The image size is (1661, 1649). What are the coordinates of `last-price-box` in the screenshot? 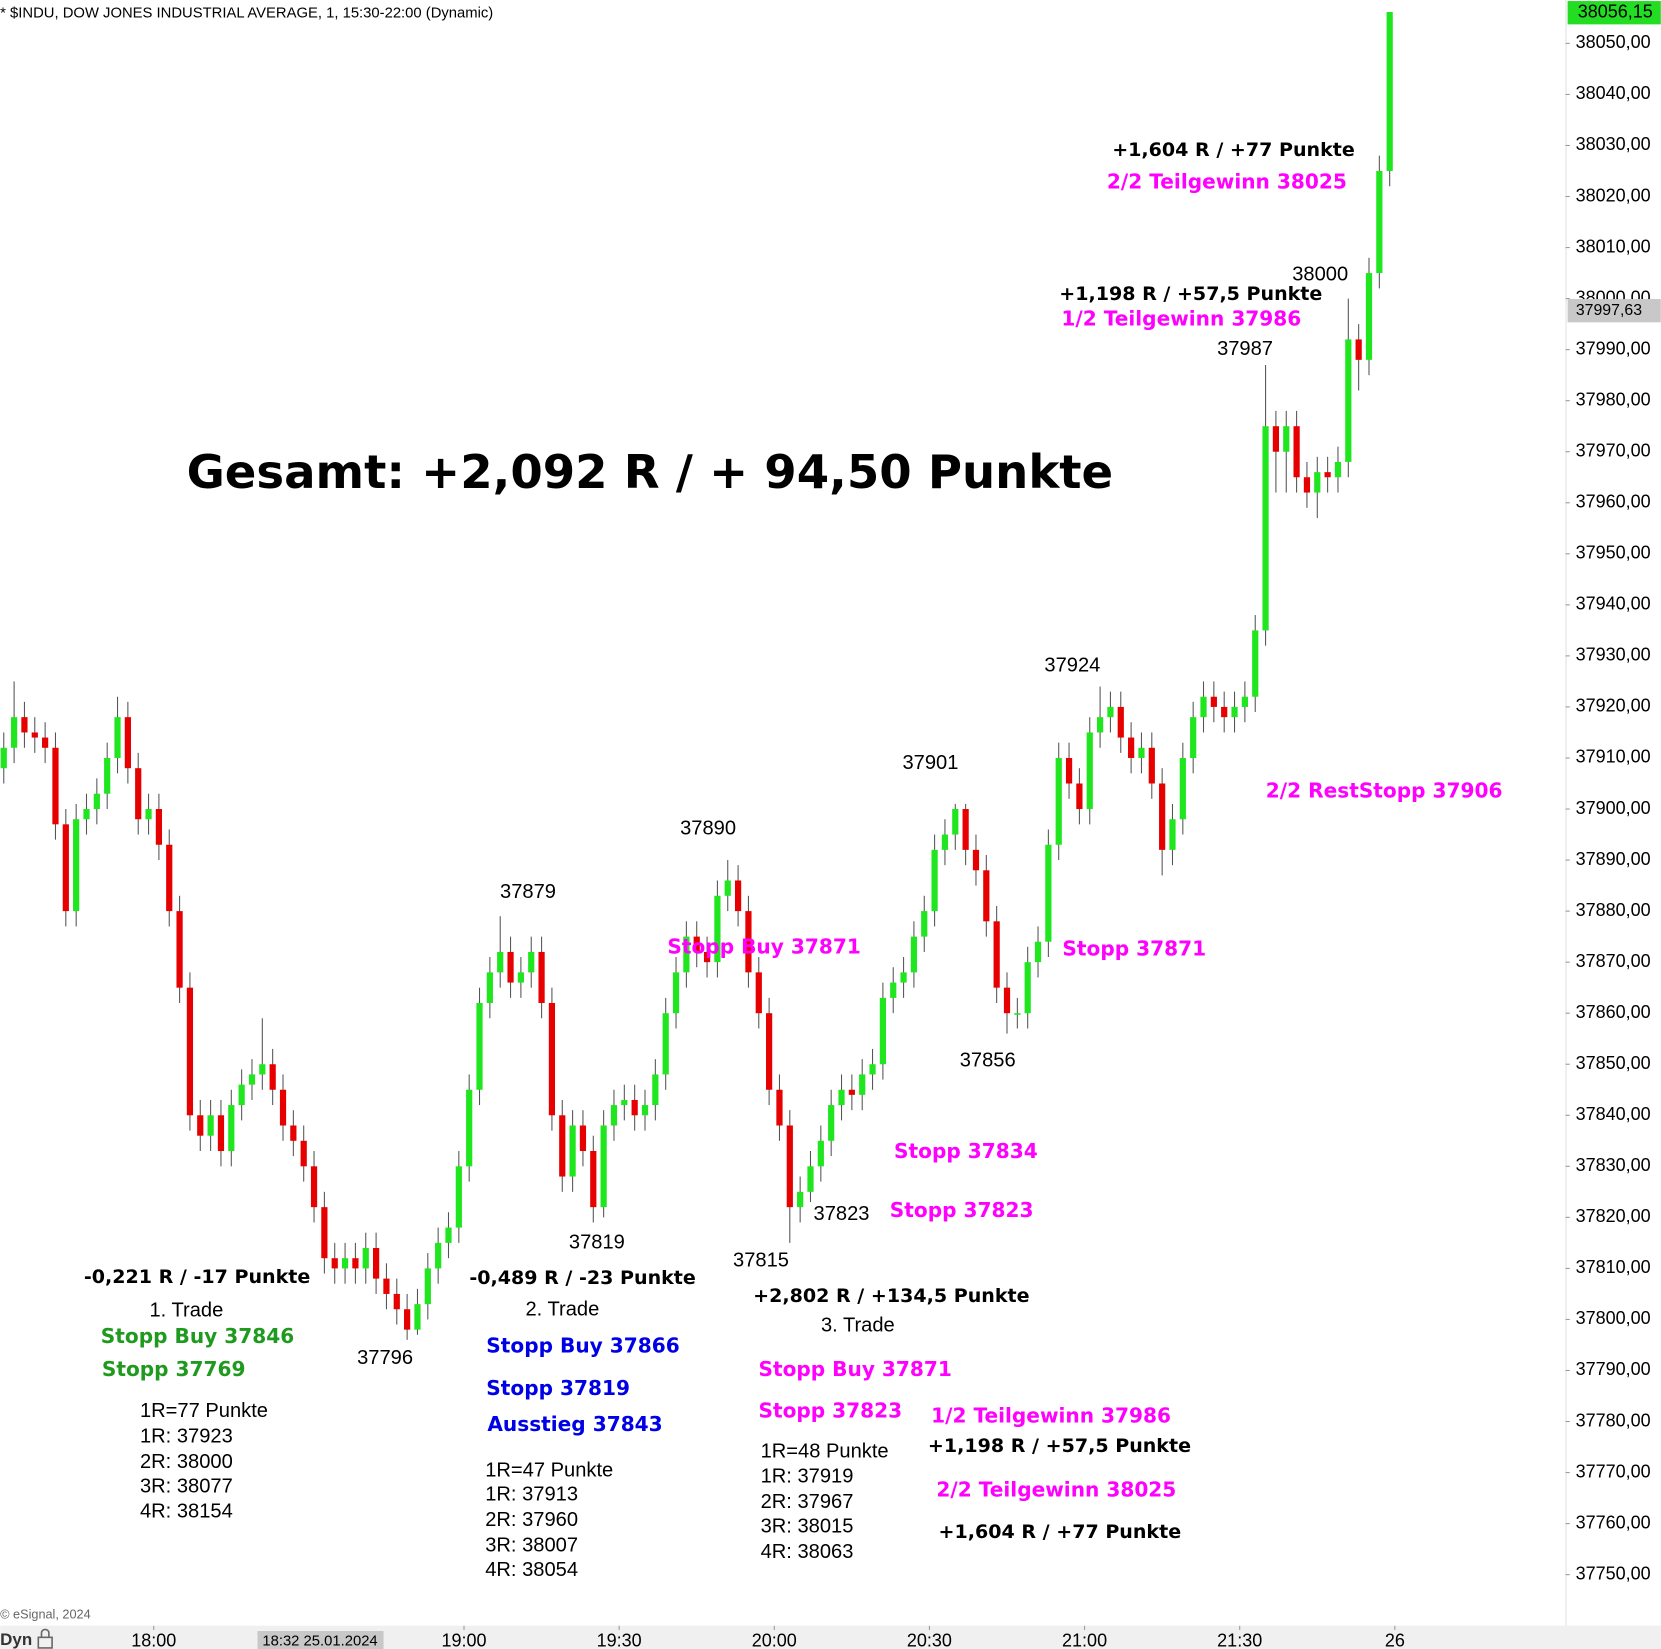 It's located at (1614, 13).